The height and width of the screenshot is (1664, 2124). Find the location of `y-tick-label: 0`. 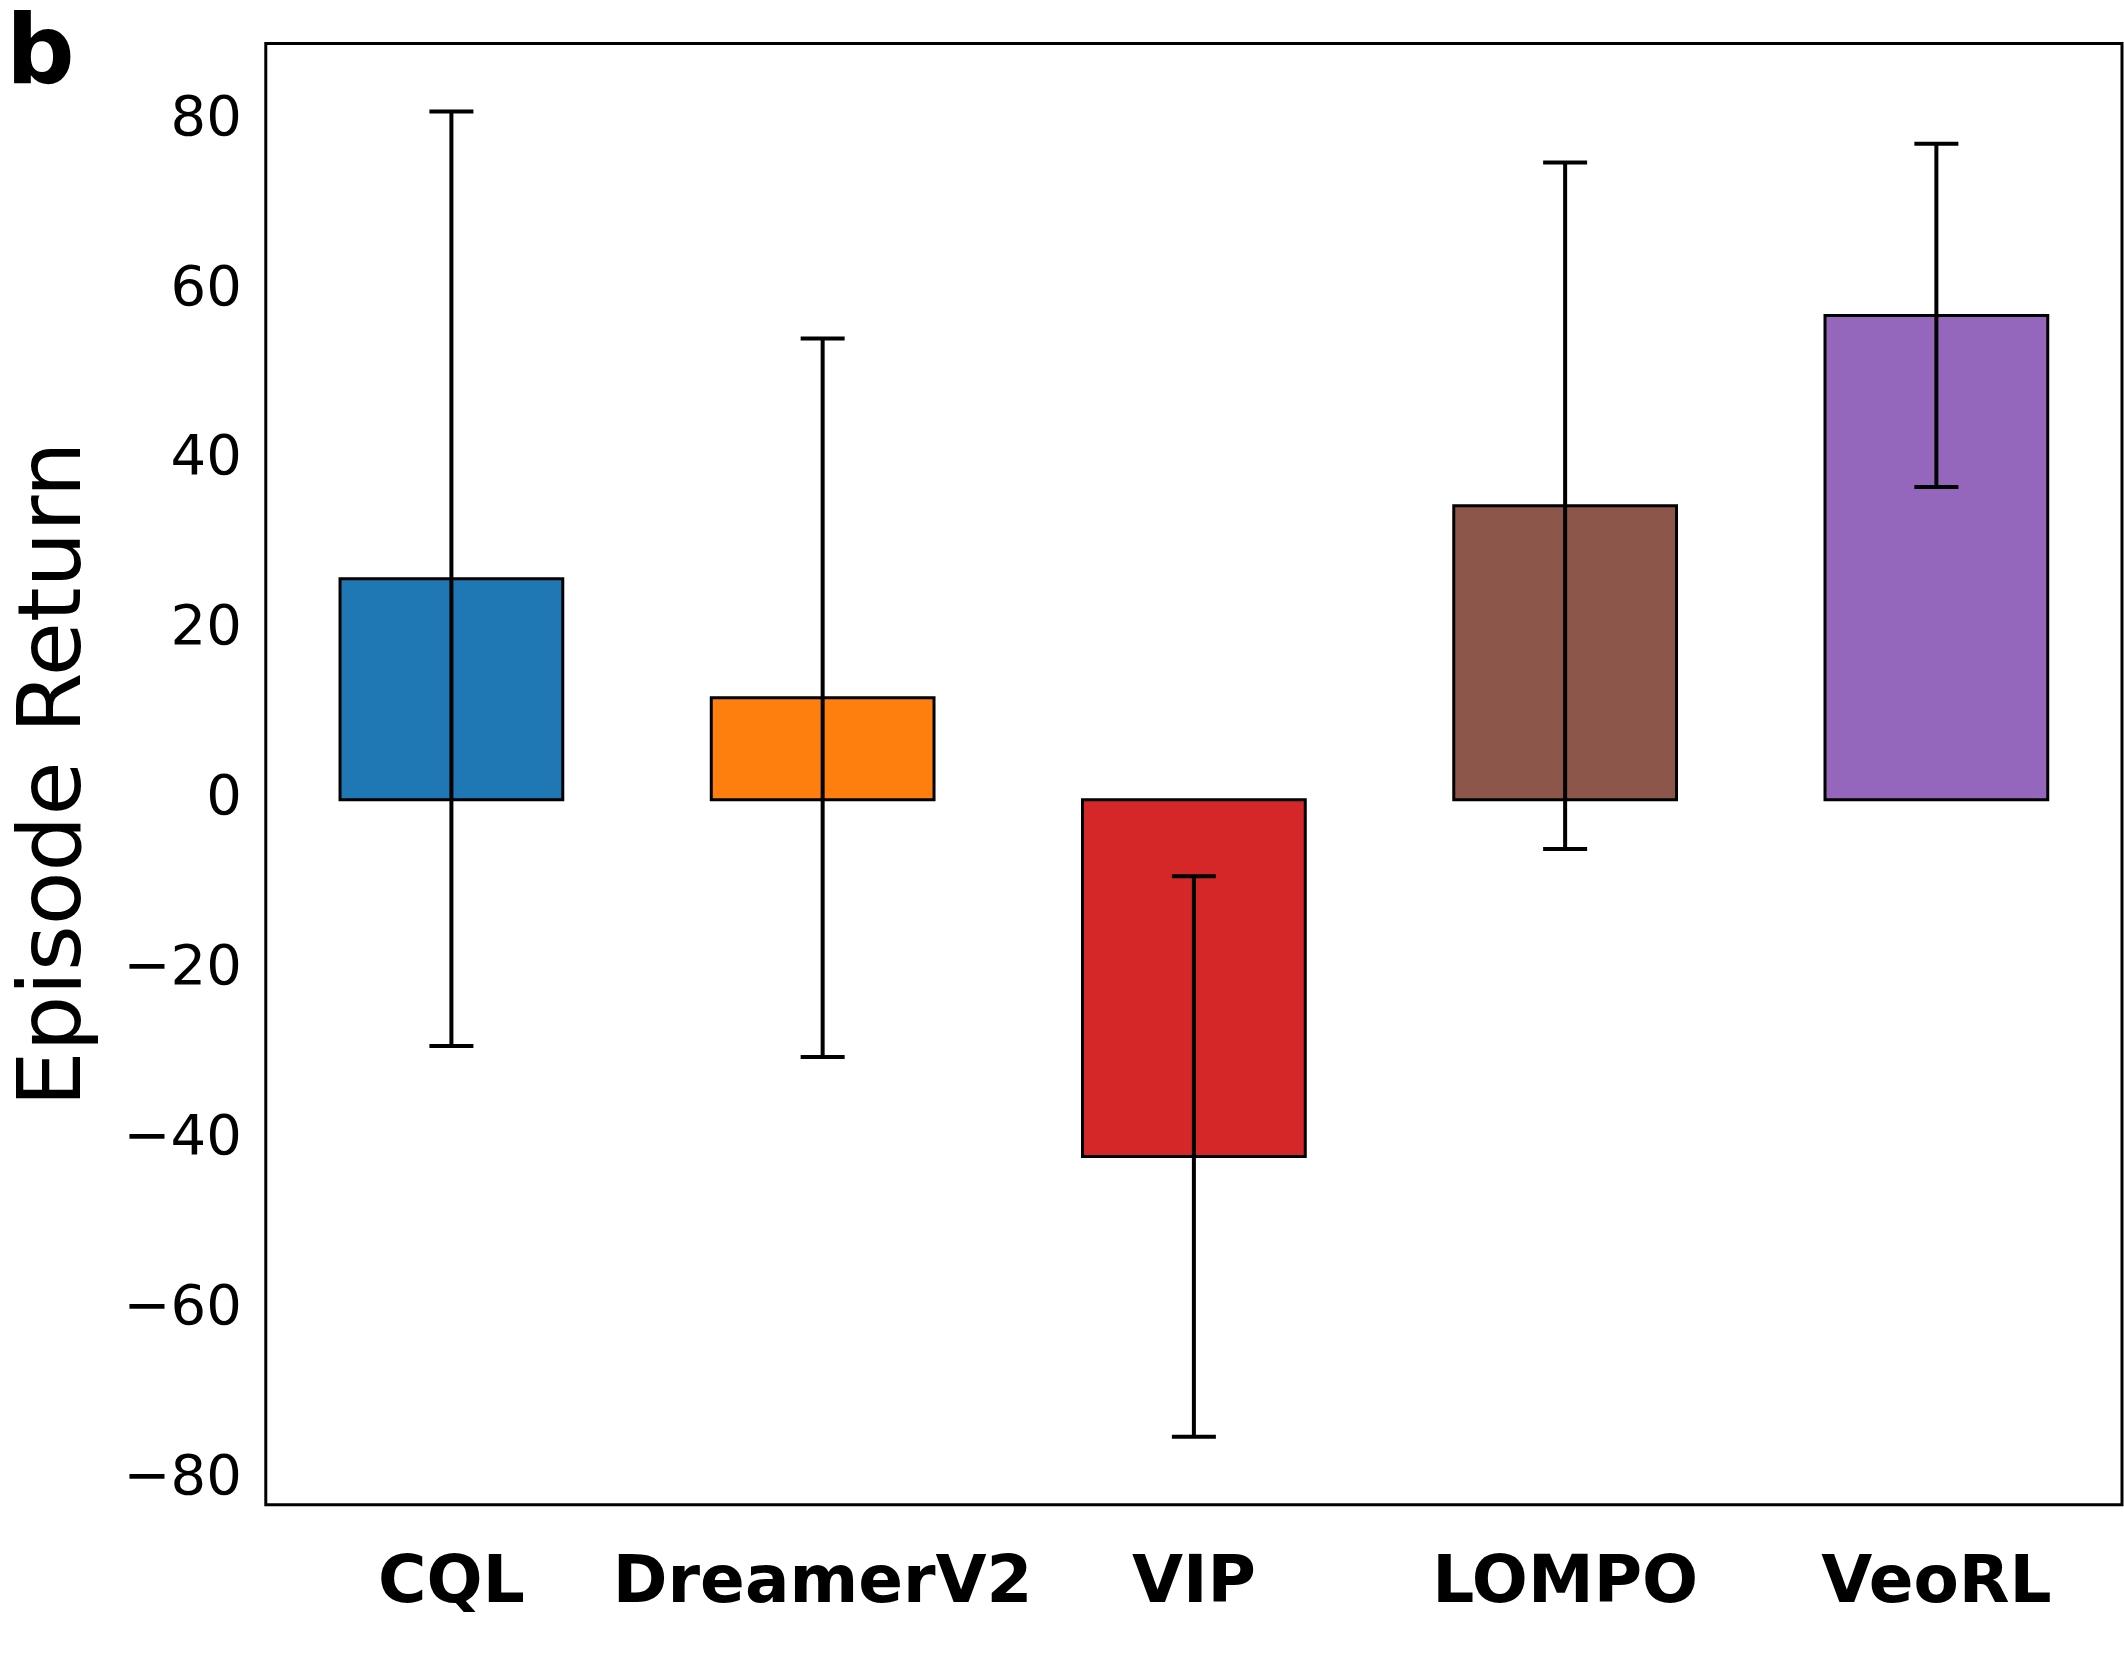

y-tick-label: 0 is located at coordinates (224, 795).